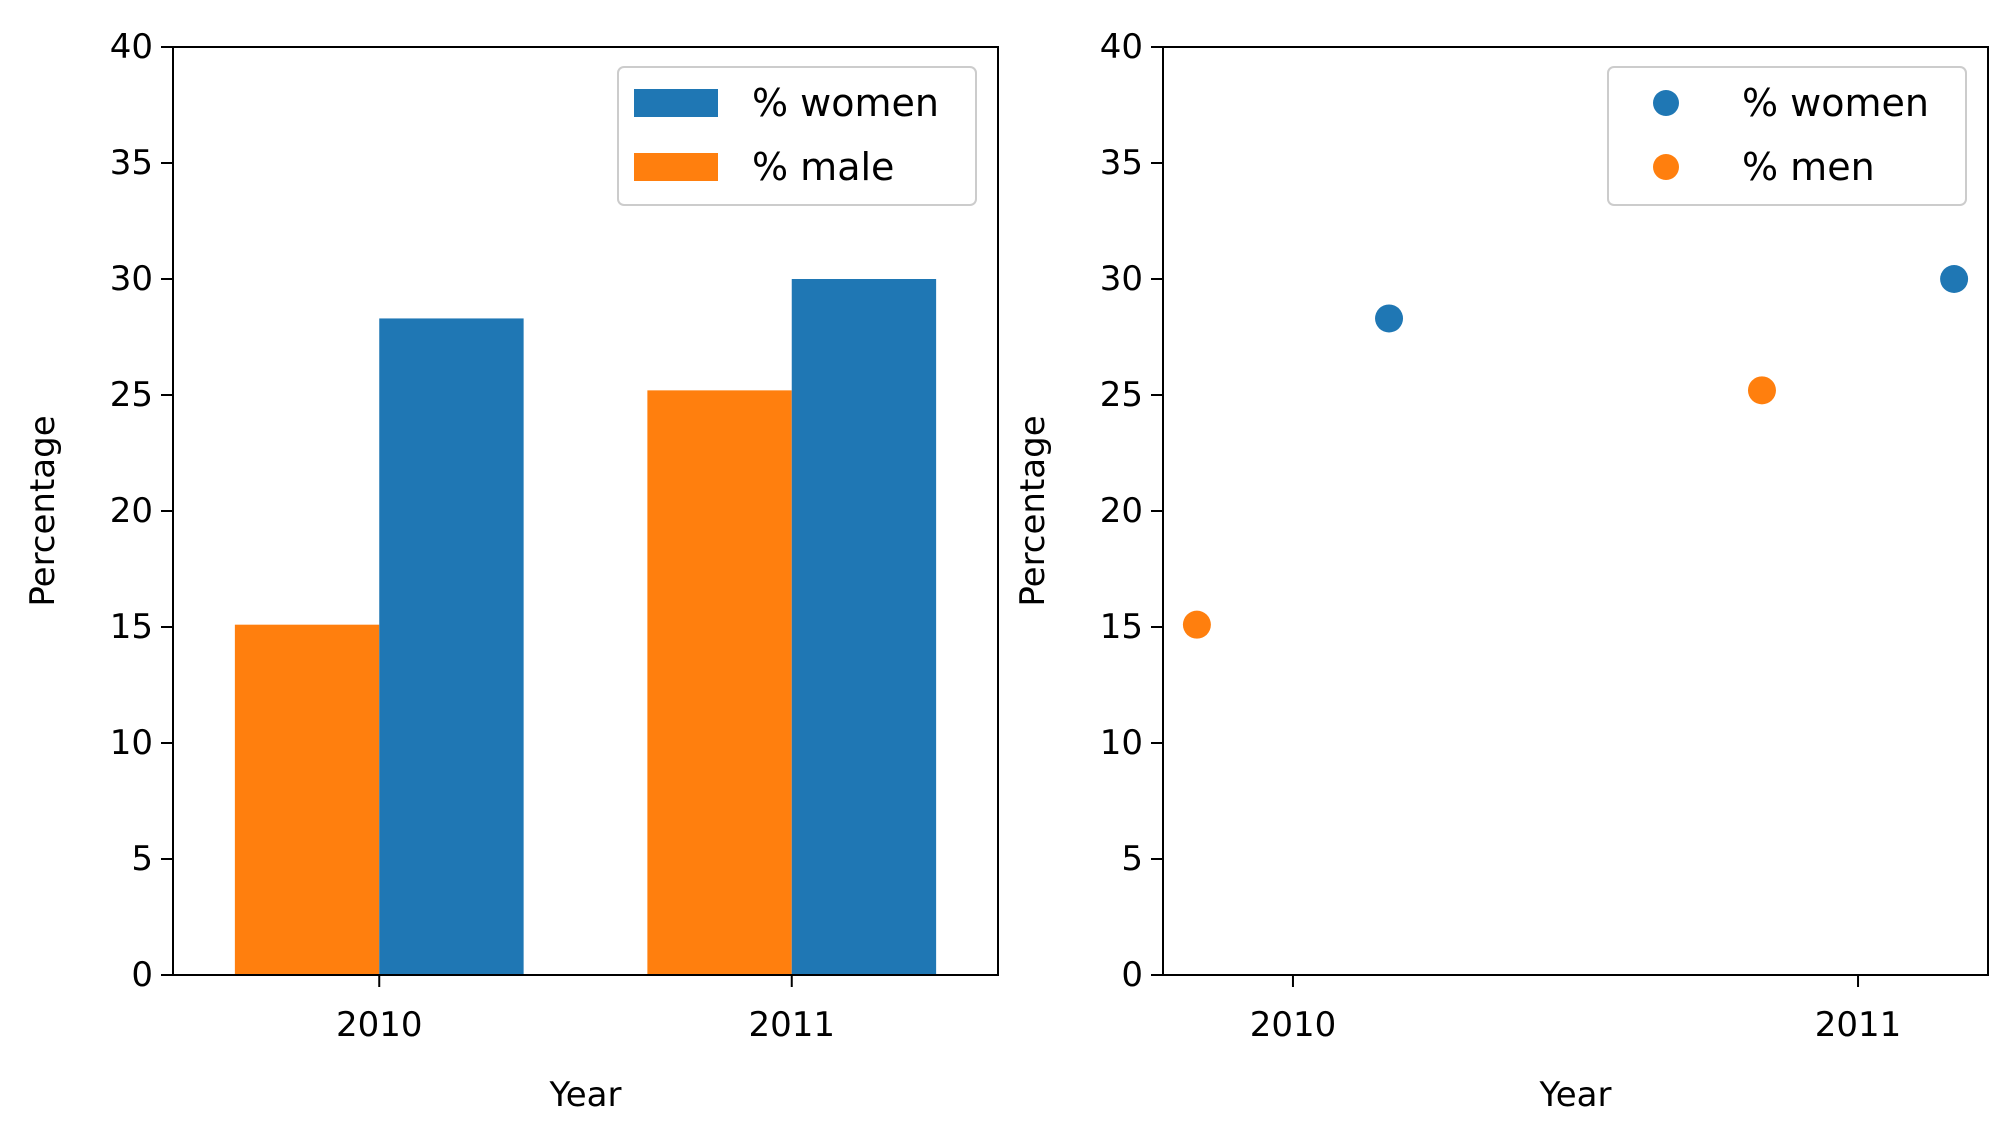  I want to click on legend-frame, so click(1787, 136).